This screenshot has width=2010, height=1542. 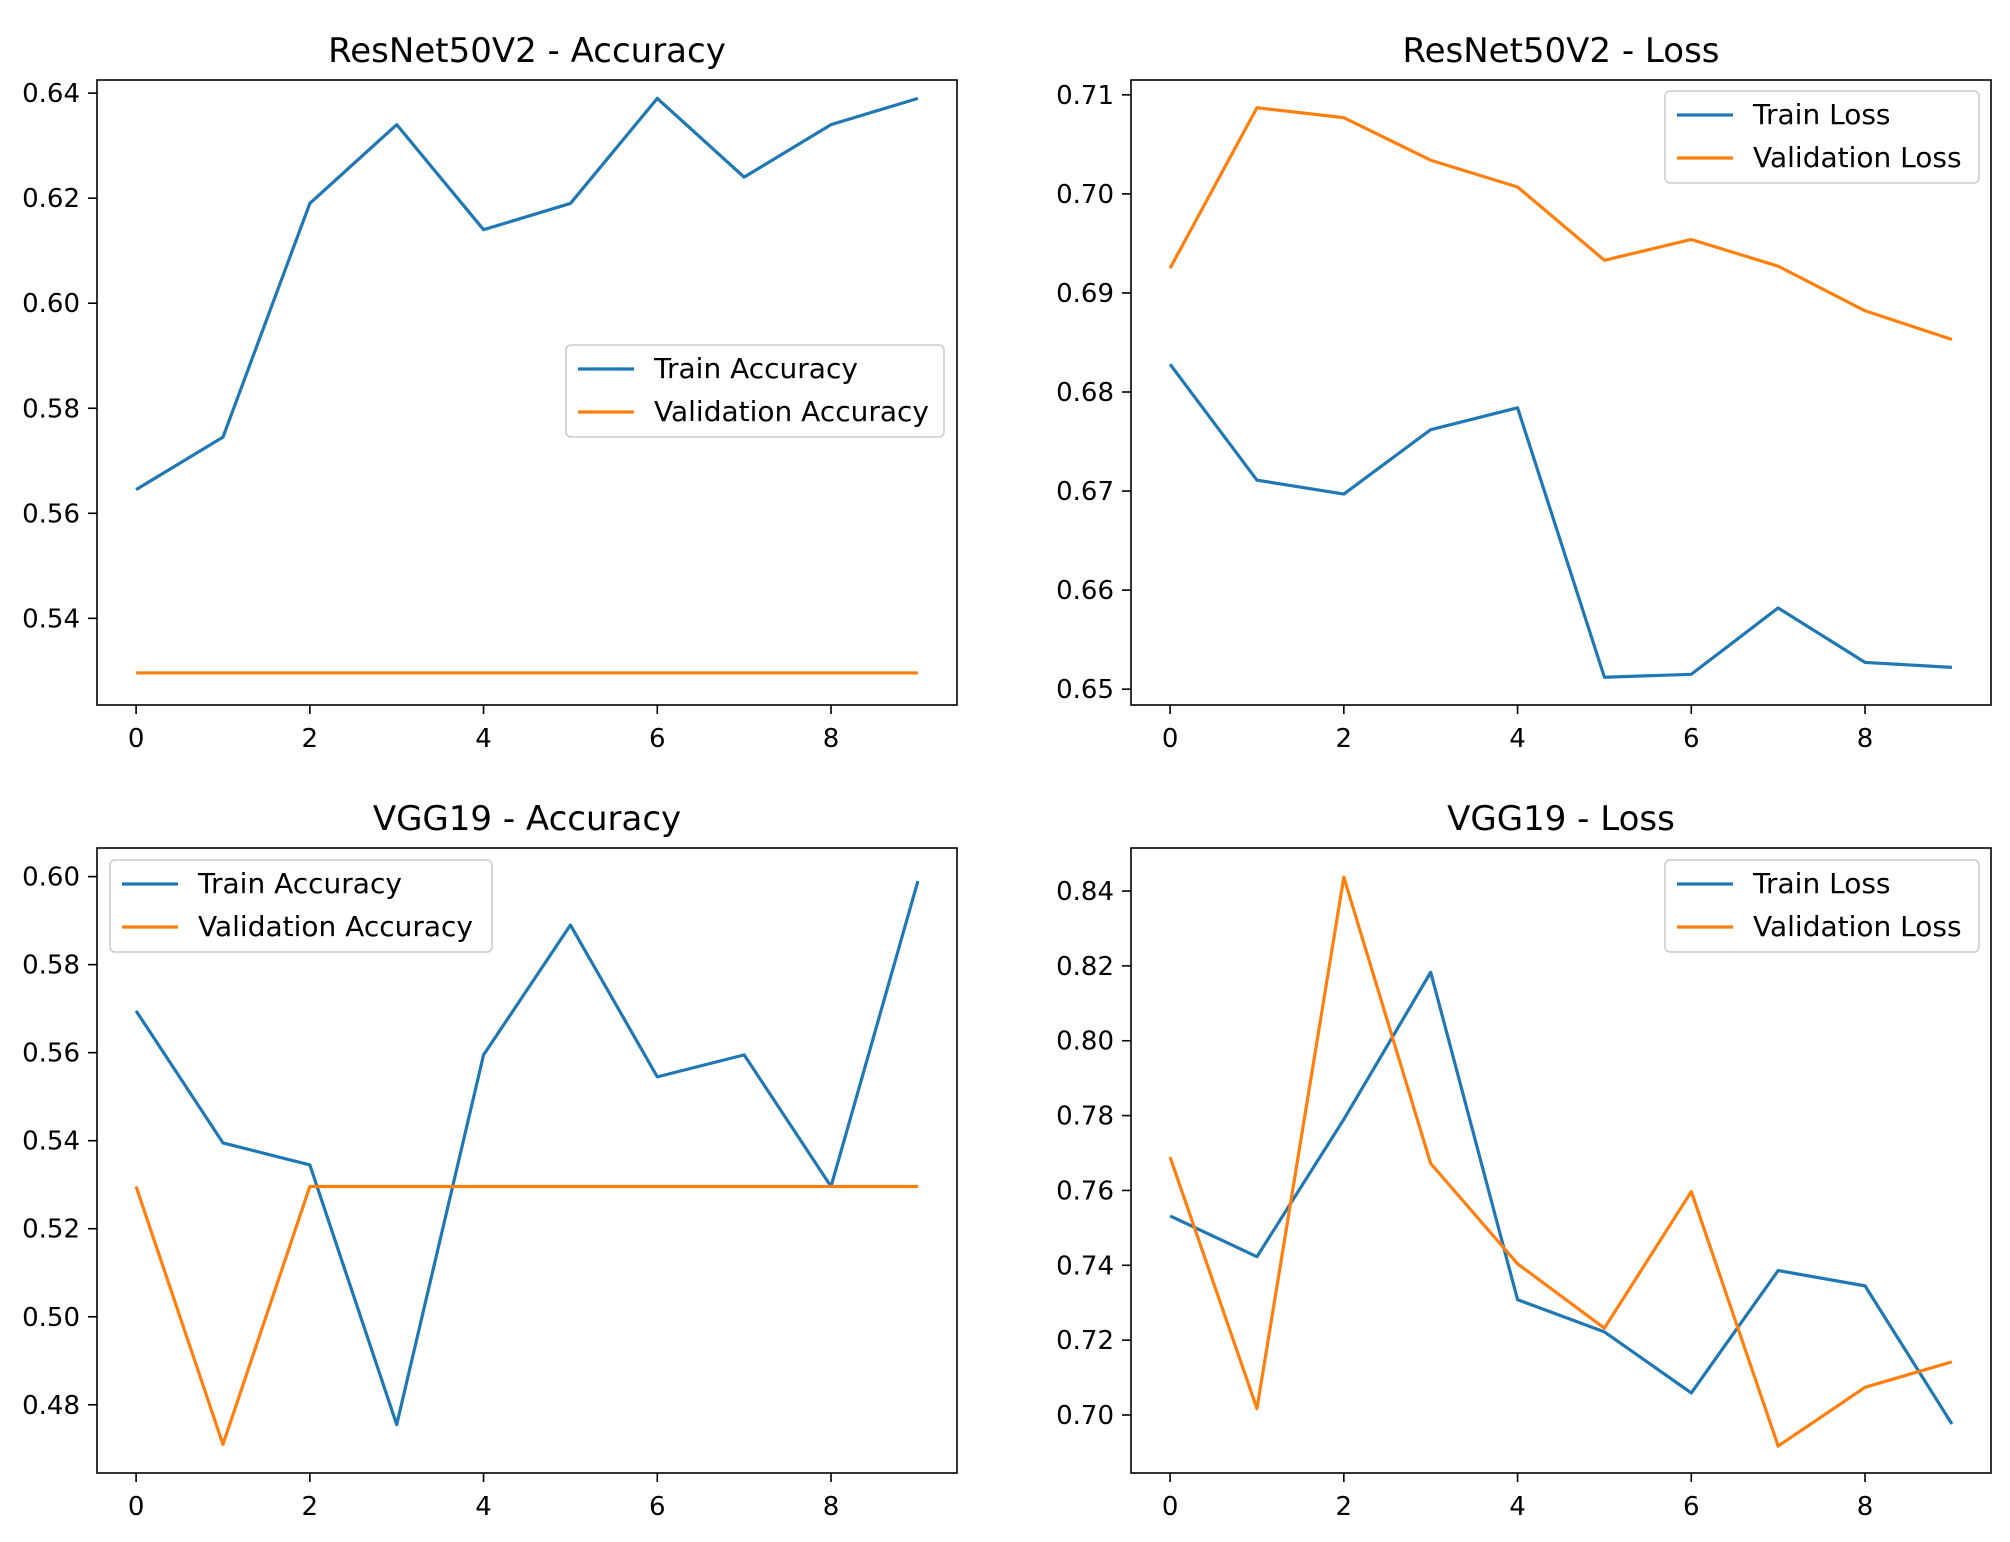 I want to click on y-tick-label: 0.64, so click(x=51, y=94).